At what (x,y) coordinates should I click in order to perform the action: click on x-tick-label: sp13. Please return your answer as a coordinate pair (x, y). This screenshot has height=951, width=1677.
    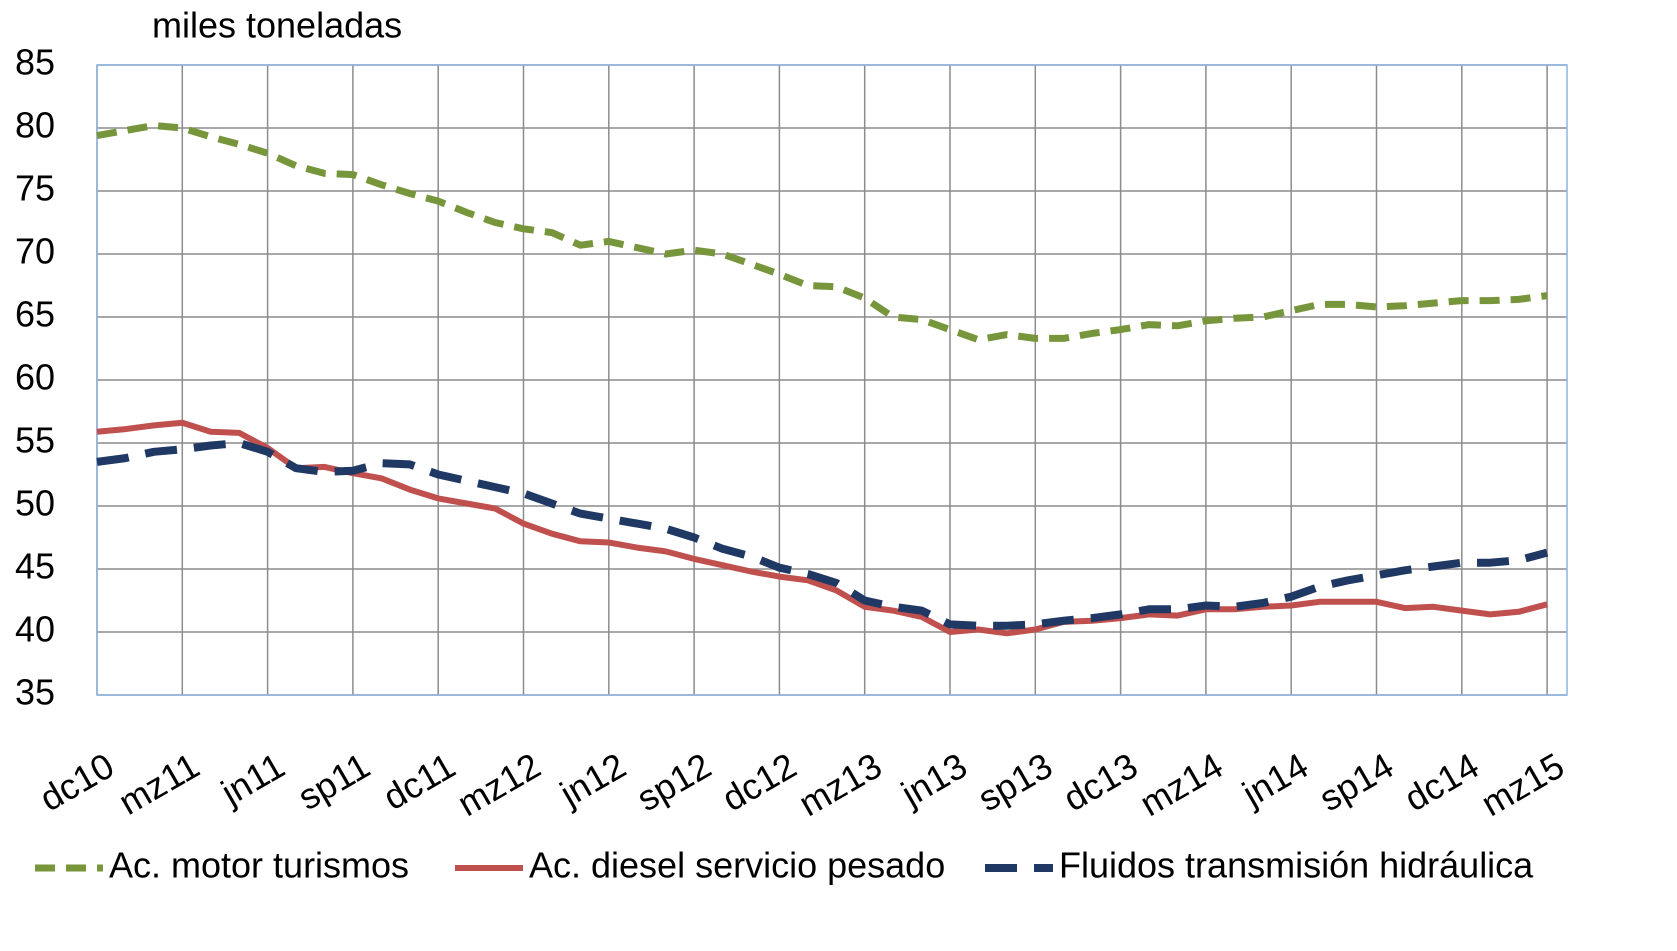
    Looking at the image, I should click on (1015, 782).